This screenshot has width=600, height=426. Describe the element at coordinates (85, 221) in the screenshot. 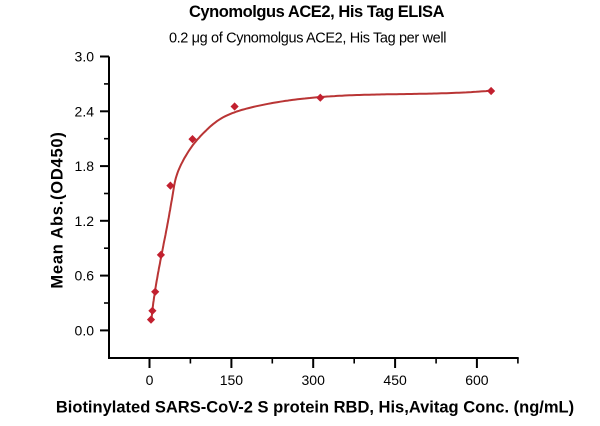

I see `svg-text: 1.2` at that location.